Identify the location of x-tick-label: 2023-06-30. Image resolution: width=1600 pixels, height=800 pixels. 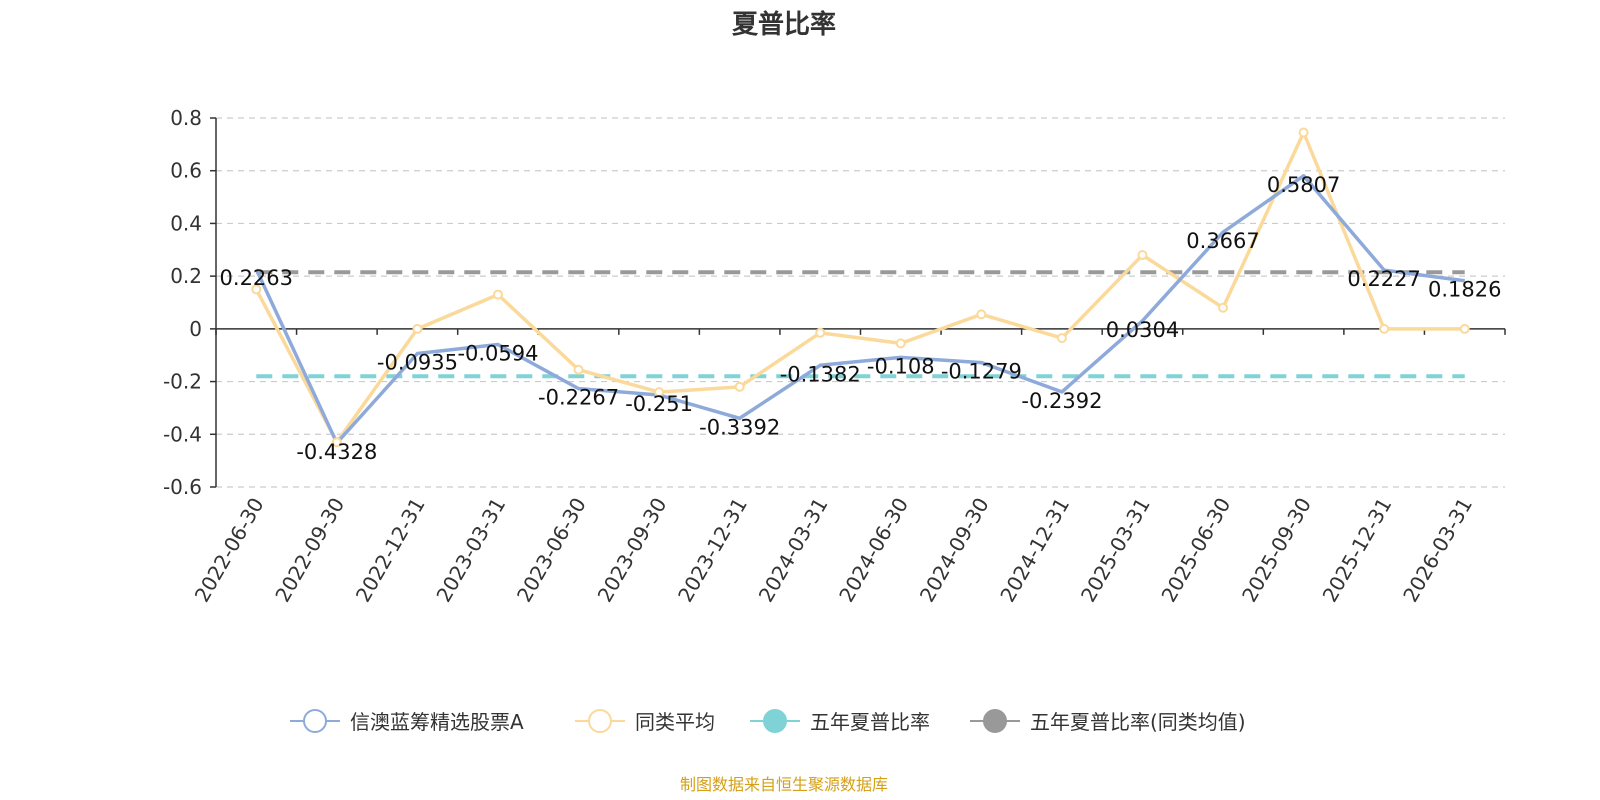
(551, 550).